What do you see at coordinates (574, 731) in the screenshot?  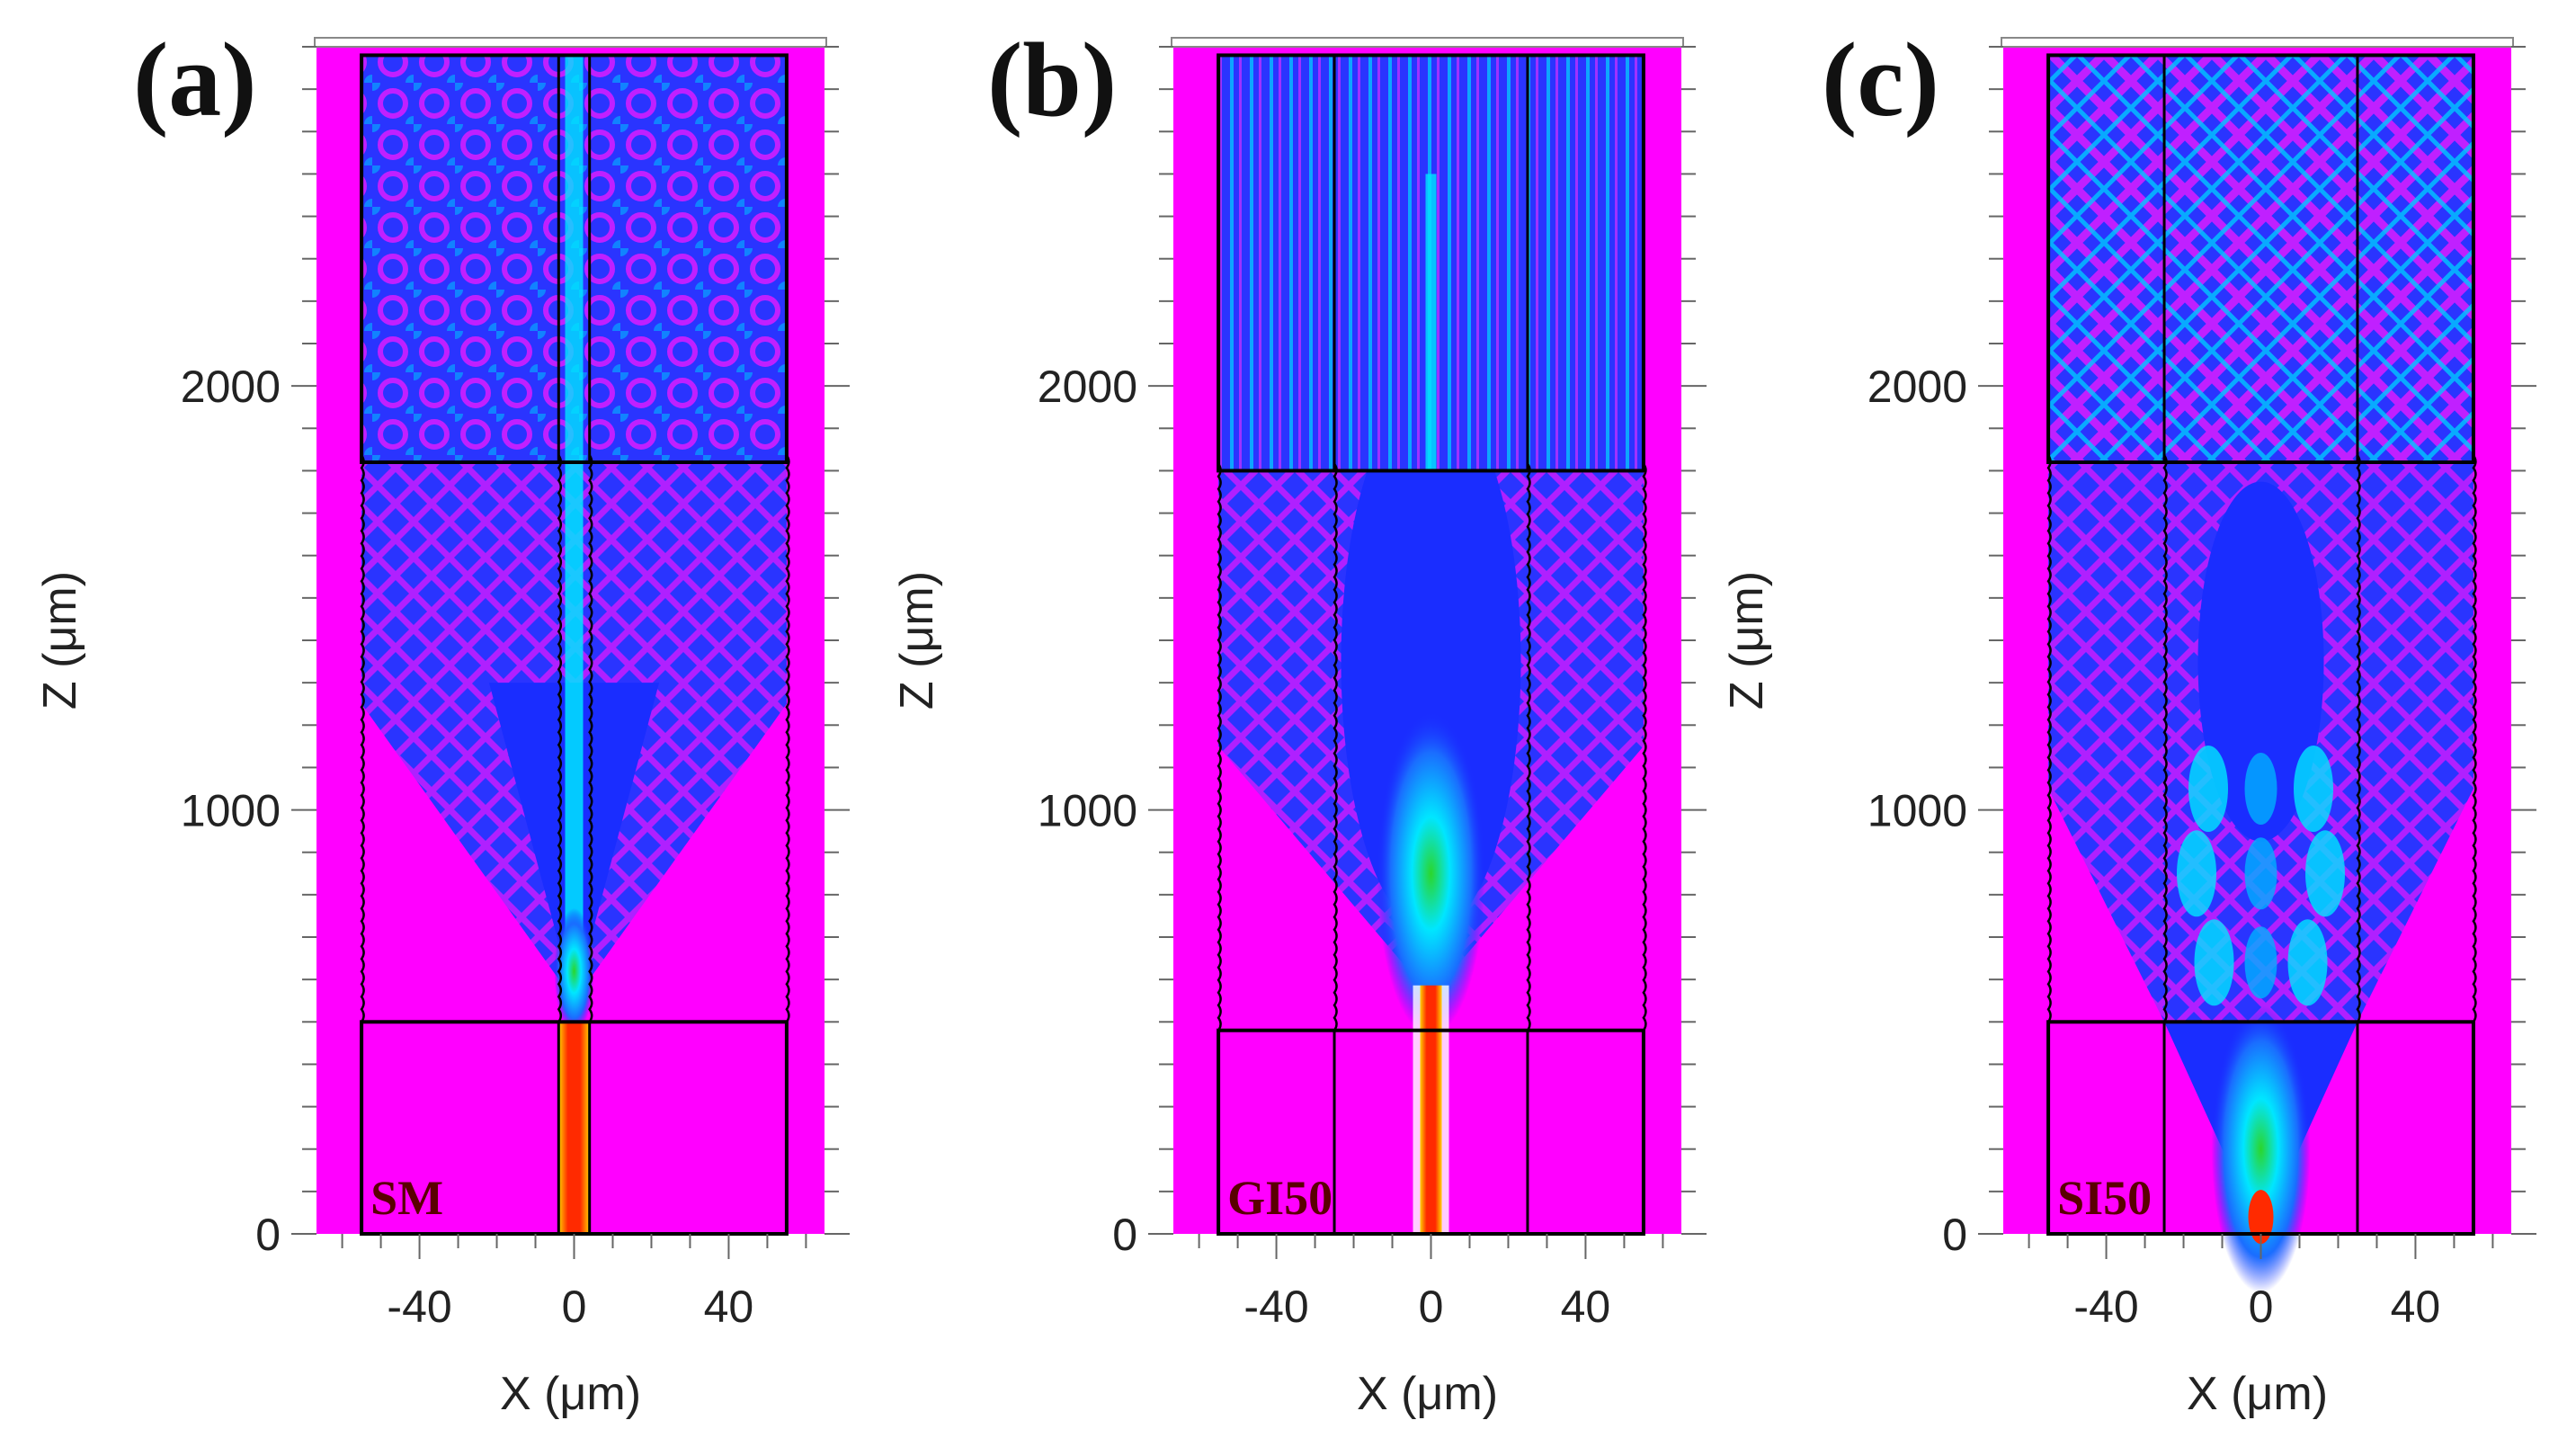 I see `beam-core-channel` at bounding box center [574, 731].